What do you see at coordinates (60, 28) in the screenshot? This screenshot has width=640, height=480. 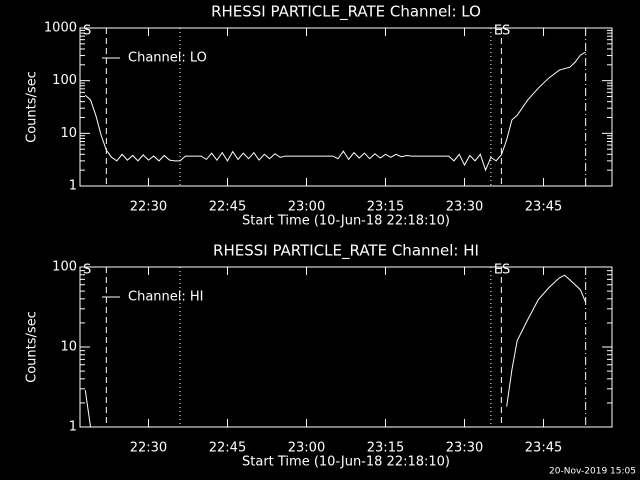 I see `y-tick-label: 1000` at bounding box center [60, 28].